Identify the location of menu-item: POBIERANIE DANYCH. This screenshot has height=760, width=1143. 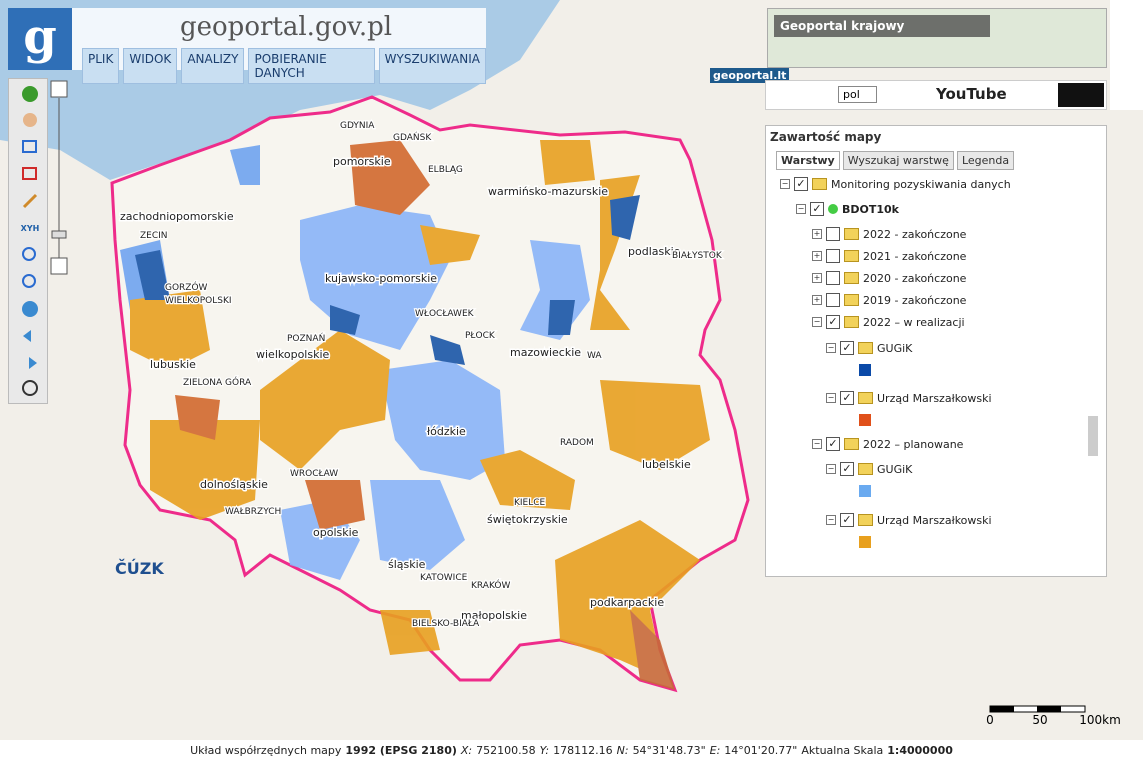
(311, 66).